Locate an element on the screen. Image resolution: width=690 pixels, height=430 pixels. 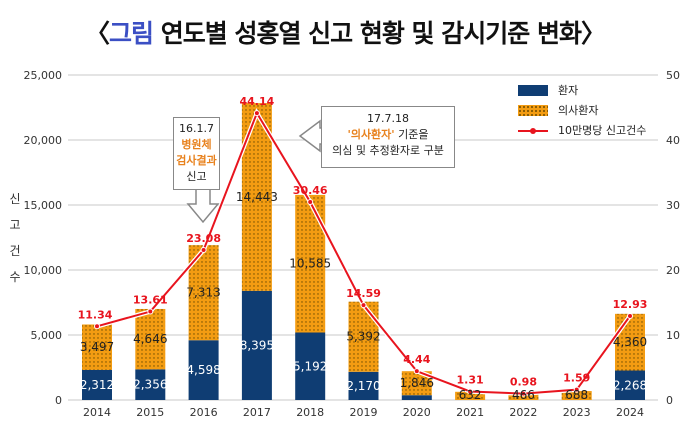
bar-label-suspected: 4,646 is located at coordinates (150, 339).